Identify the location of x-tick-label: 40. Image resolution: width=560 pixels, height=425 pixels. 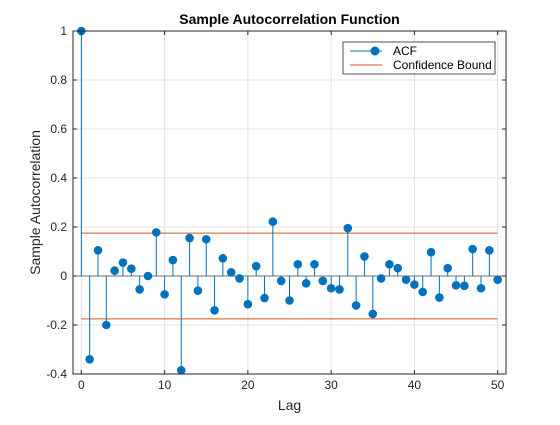
(415, 385).